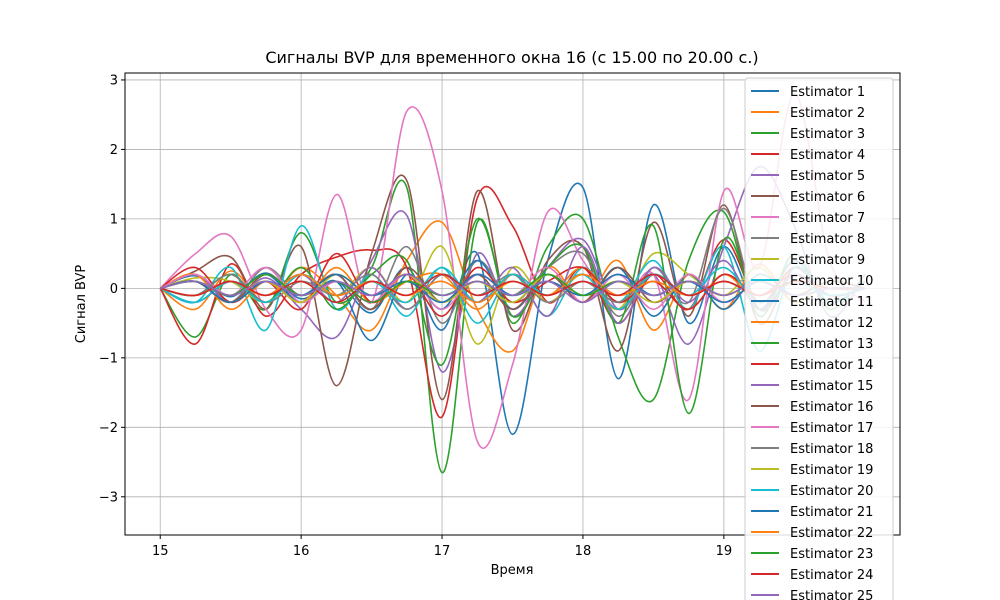  I want to click on legend-label: Estimator 21, so click(831, 512).